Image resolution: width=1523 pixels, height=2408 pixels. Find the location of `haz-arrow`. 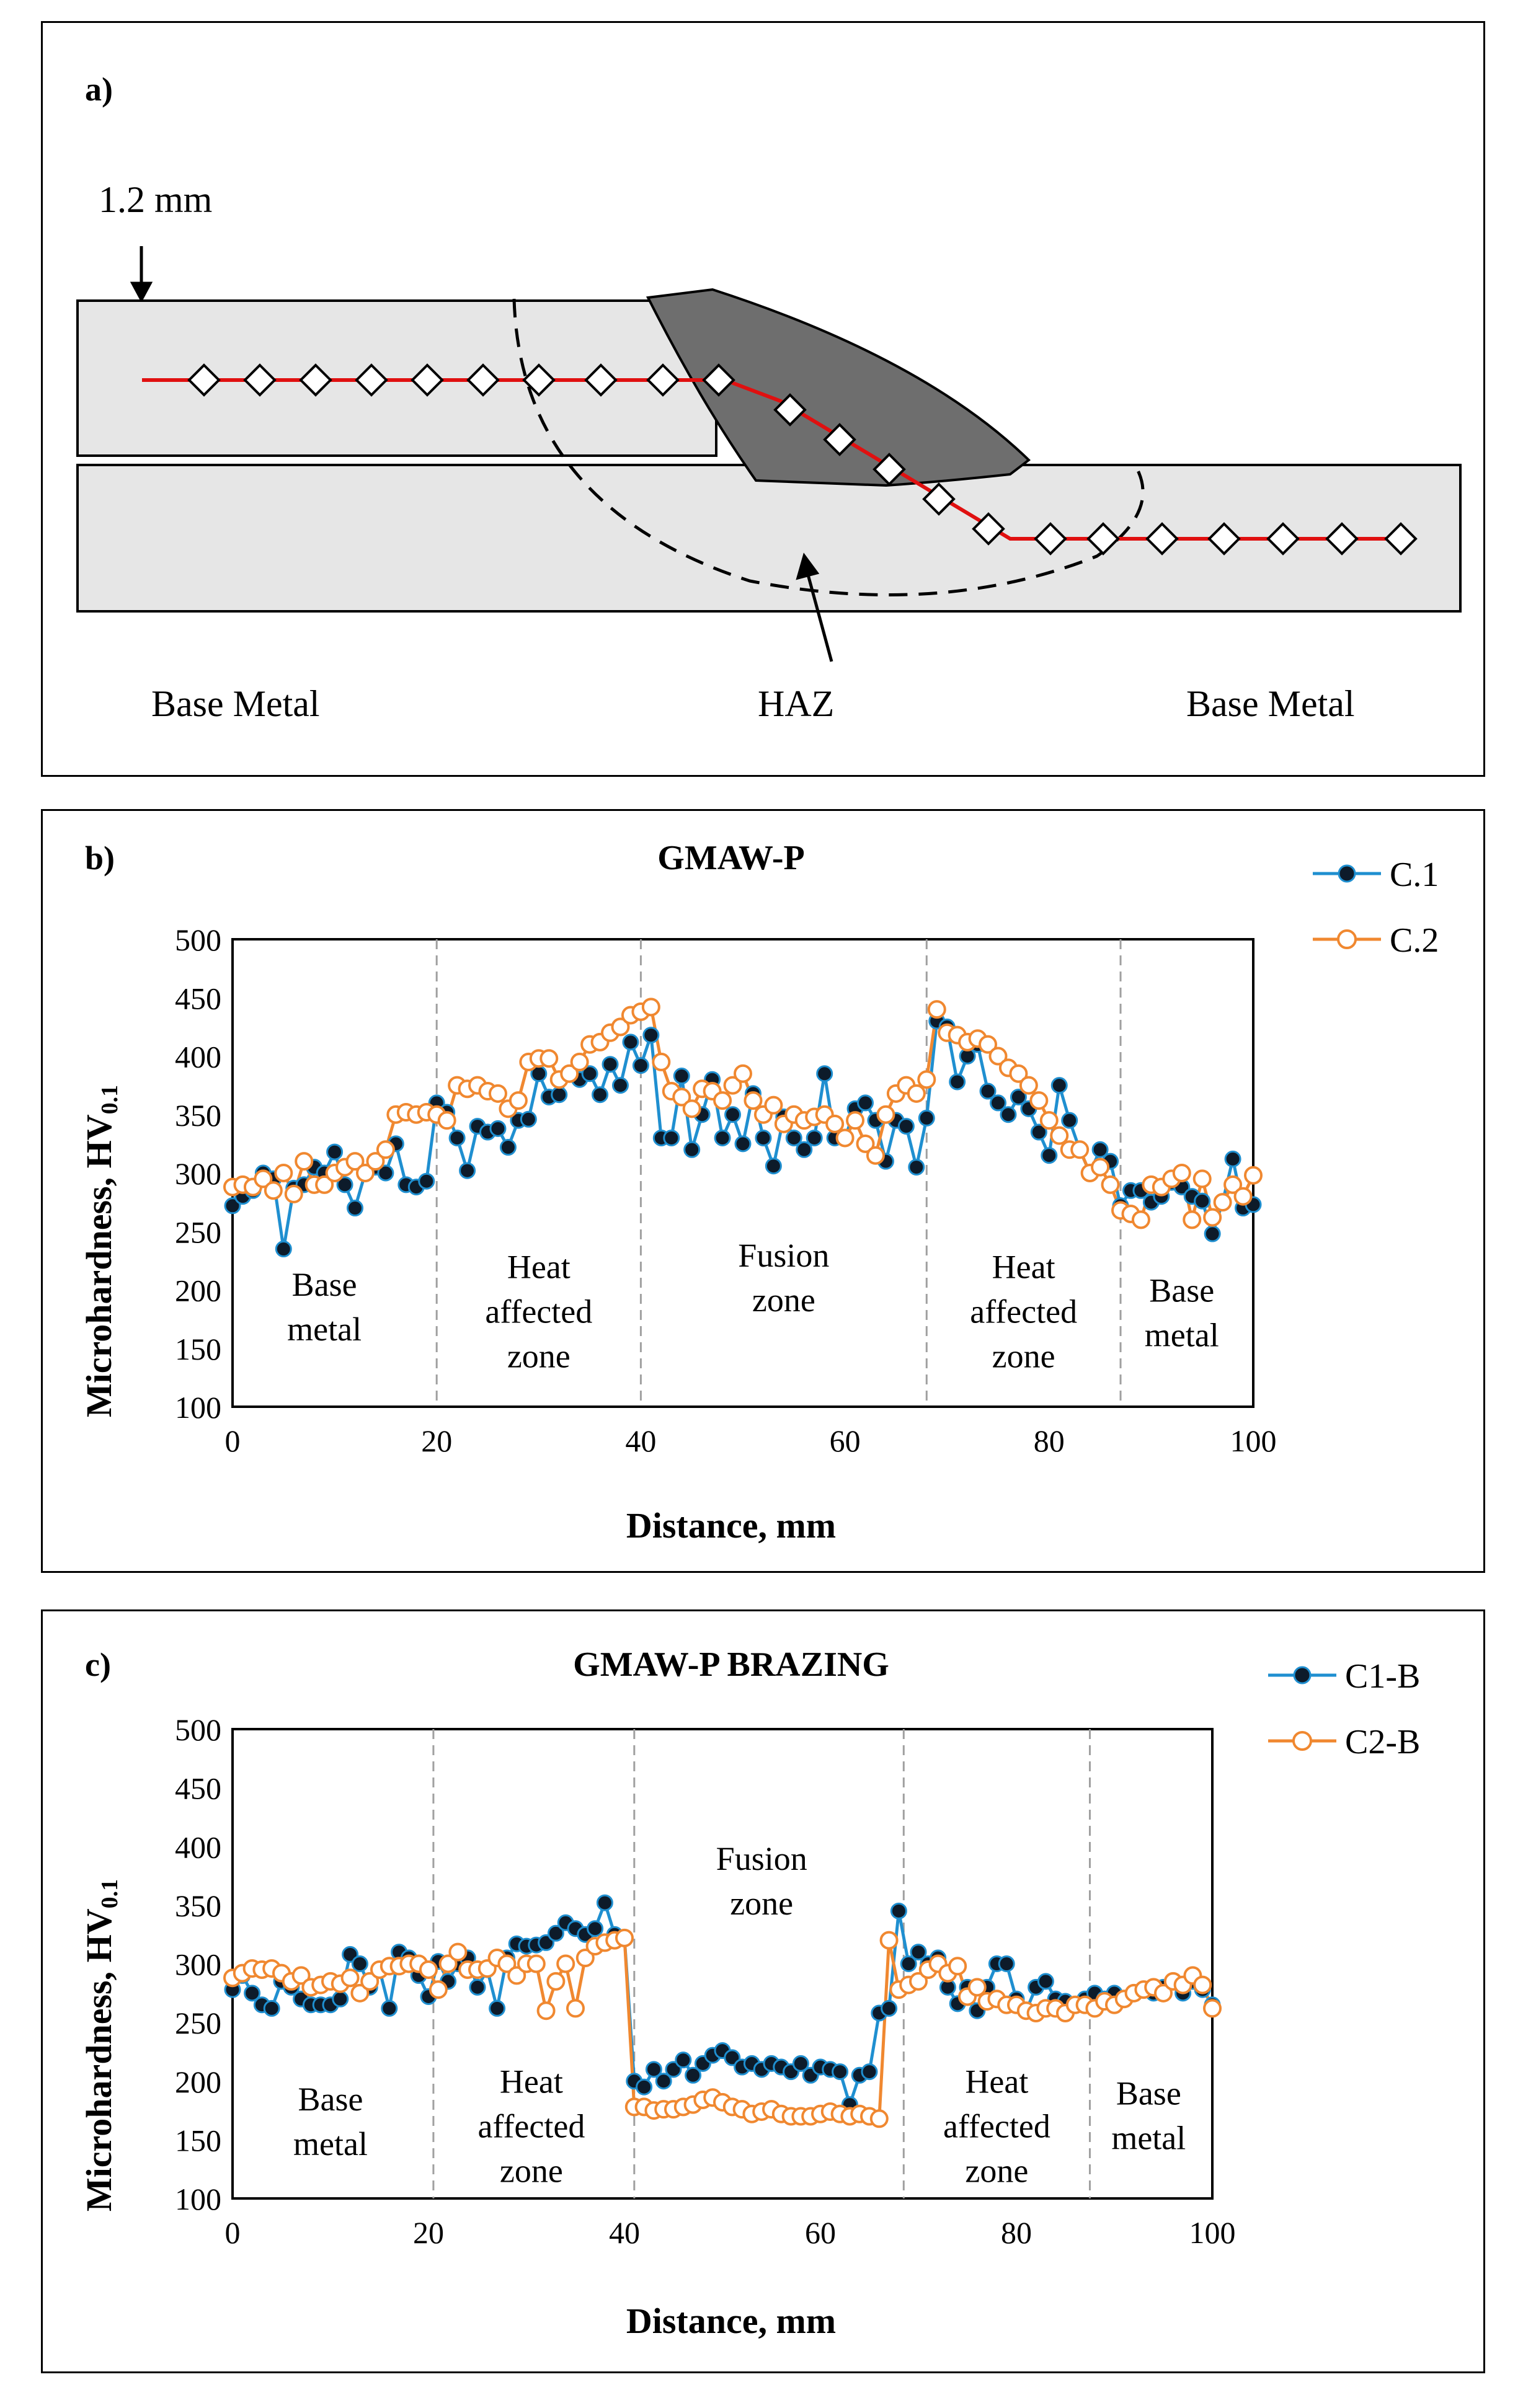

haz-arrow is located at coordinates (814, 607).